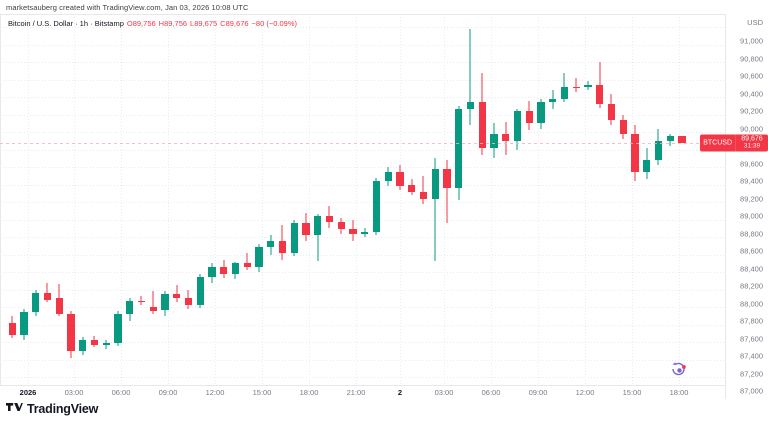 This screenshot has height=423, width=768. Describe the element at coordinates (444, 392) in the screenshot. I see `time-axis-tick: 03:00` at that location.